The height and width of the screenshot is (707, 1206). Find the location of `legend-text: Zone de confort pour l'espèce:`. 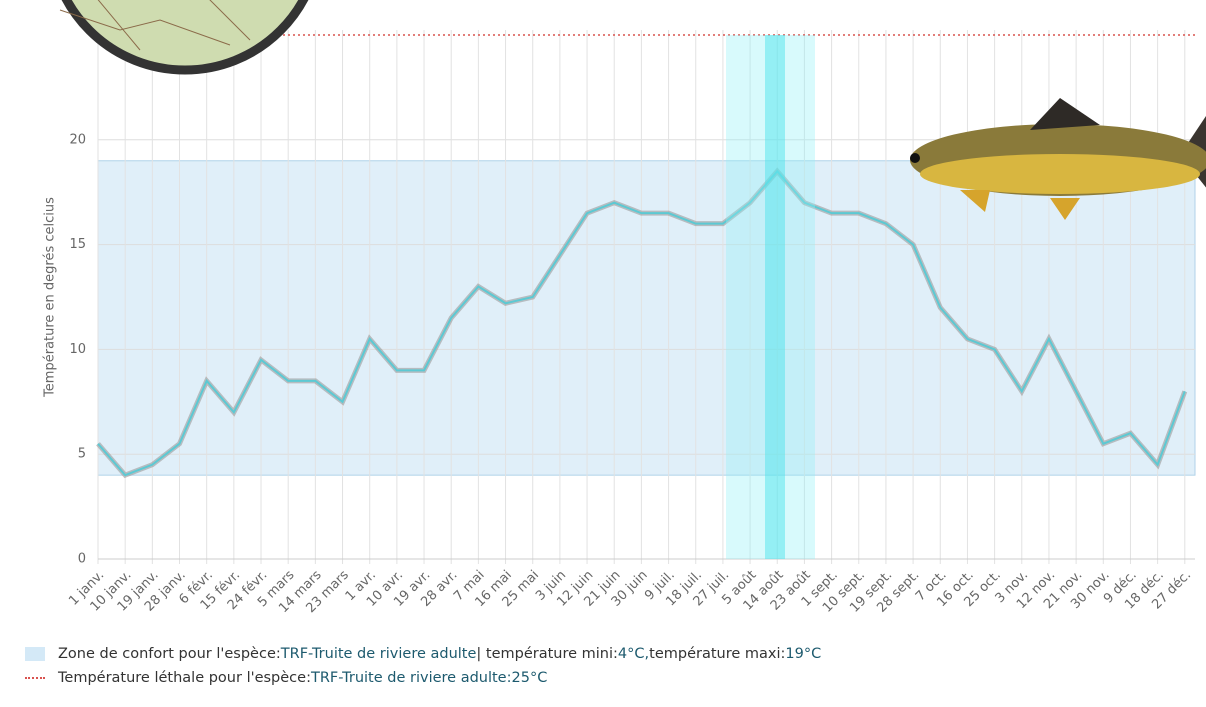

legend-text: Zone de confort pour l'espèce: is located at coordinates (169, 654).